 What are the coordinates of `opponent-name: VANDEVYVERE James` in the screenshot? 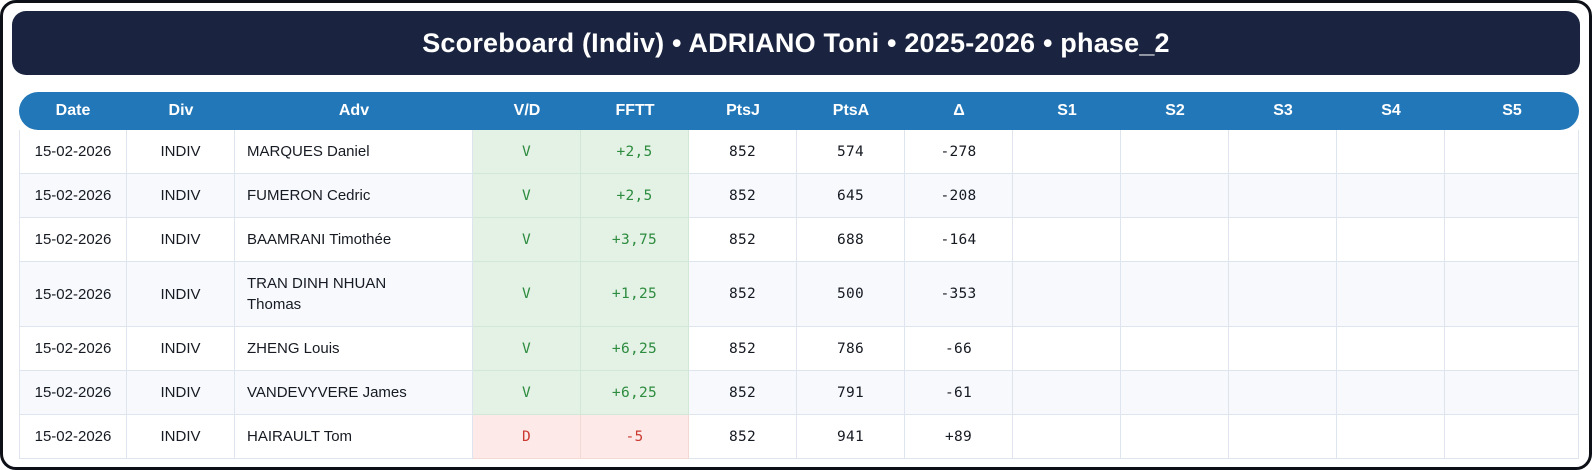 It's located at (327, 392).